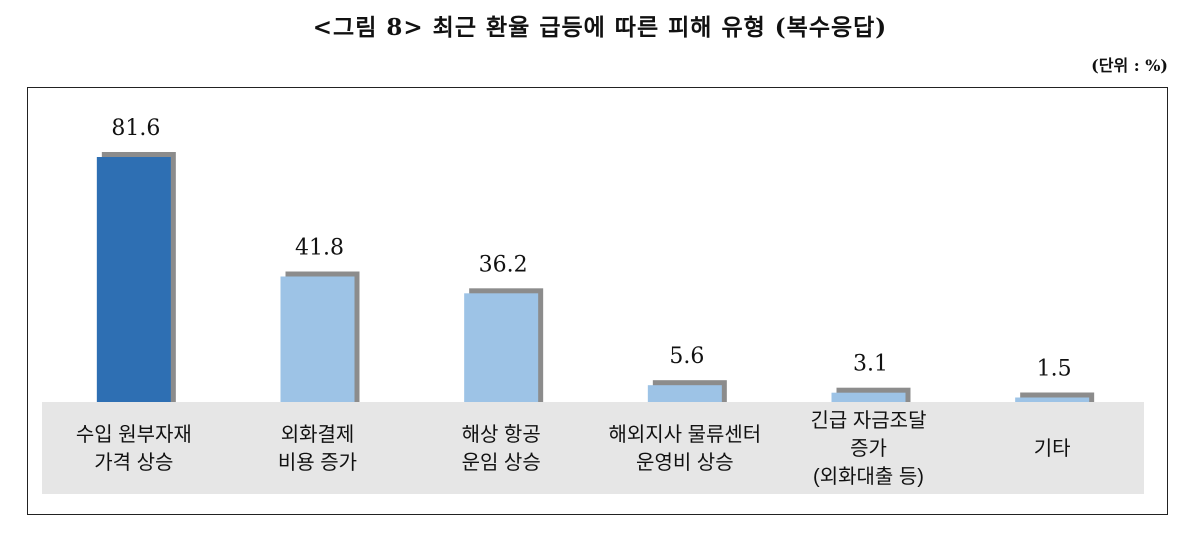  What do you see at coordinates (868, 448) in the screenshot?
I see `category-label-line: 증가` at bounding box center [868, 448].